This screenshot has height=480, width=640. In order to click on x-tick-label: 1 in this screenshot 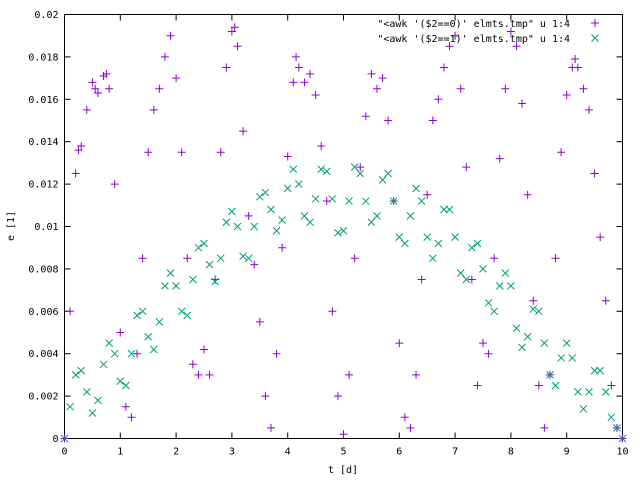, I will do `click(120, 452)`.